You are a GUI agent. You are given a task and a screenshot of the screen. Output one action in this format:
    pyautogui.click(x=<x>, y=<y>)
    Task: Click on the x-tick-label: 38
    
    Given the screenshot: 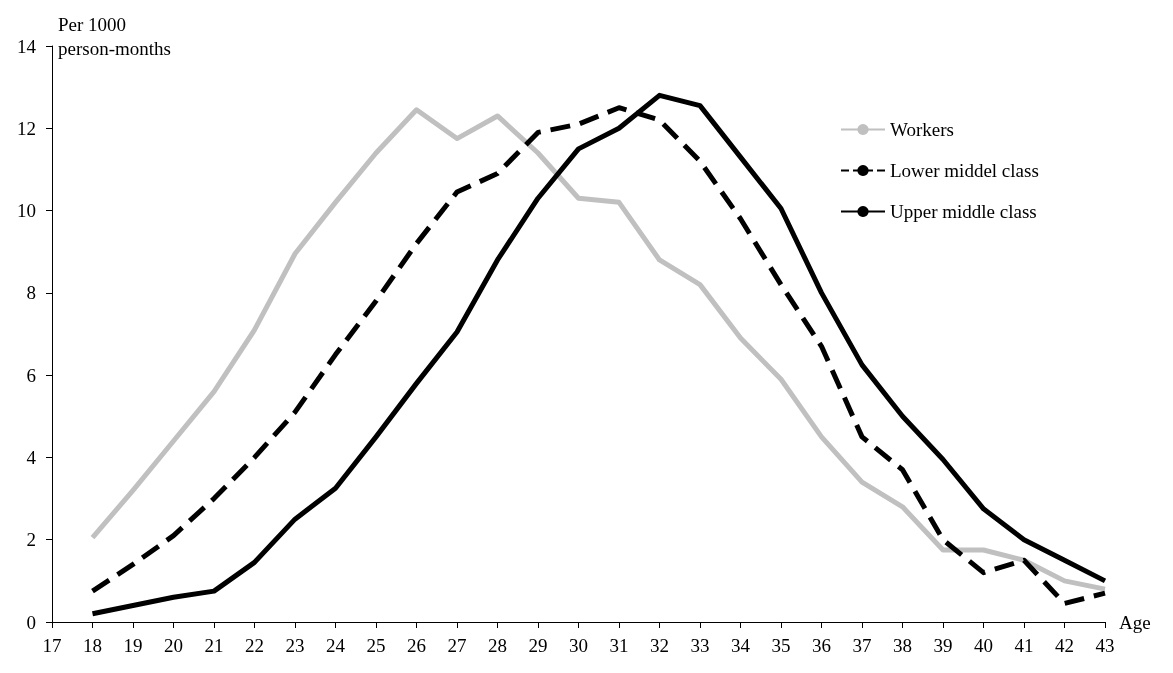 What is the action you would take?
    pyautogui.click(x=902, y=645)
    